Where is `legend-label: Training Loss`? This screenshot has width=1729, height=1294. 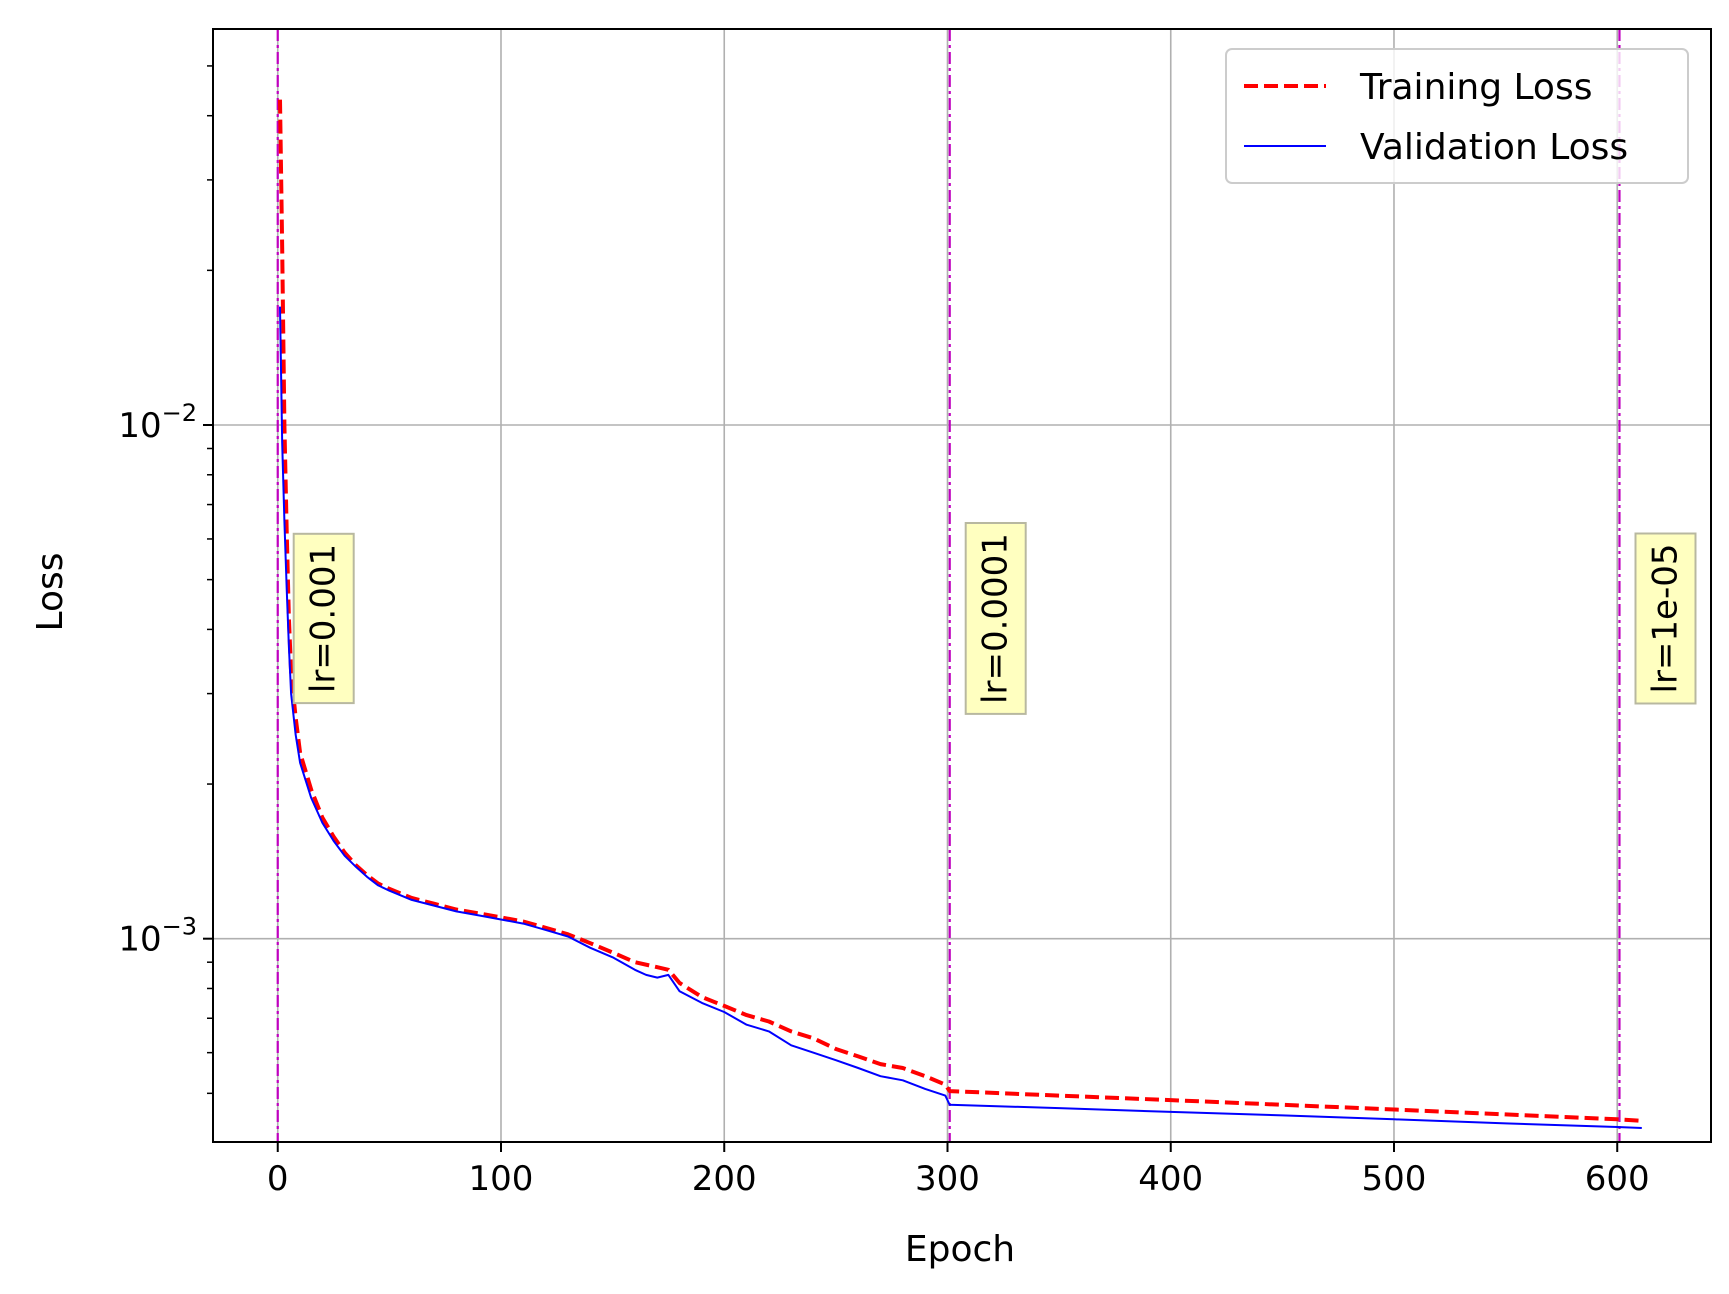
legend-label: Training Loss is located at coordinates (1475, 87).